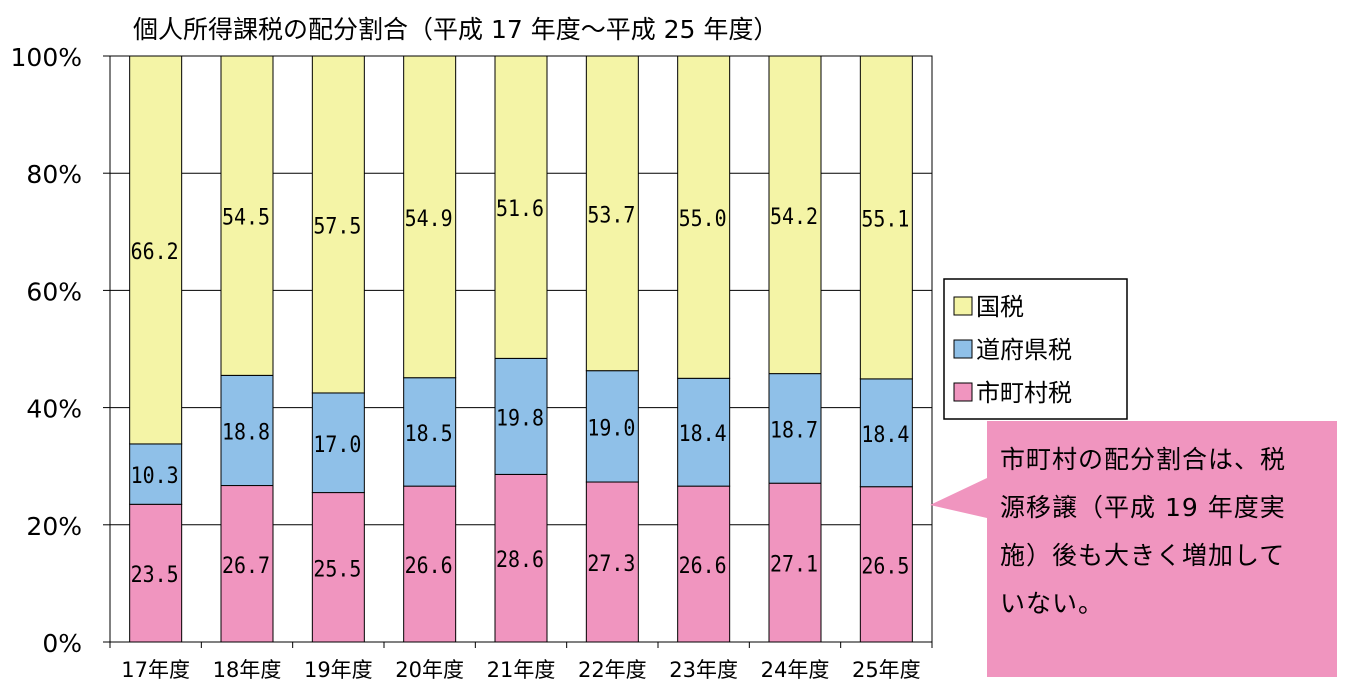 The width and height of the screenshot is (1350, 689). I want to click on x-tick-label: 25年度, so click(886, 670).